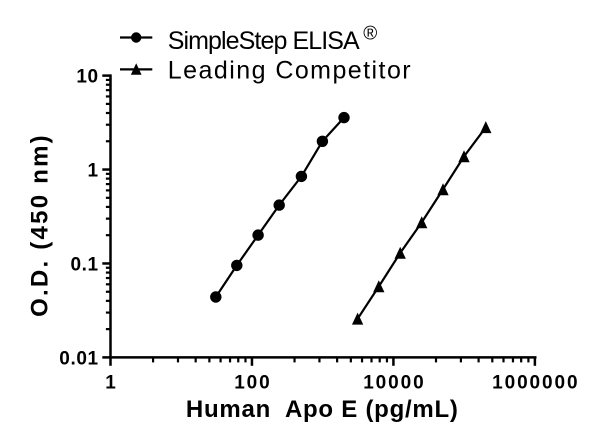 This screenshot has height=445, width=600. I want to click on svg-text: O.D. (450 nm), so click(40, 225).